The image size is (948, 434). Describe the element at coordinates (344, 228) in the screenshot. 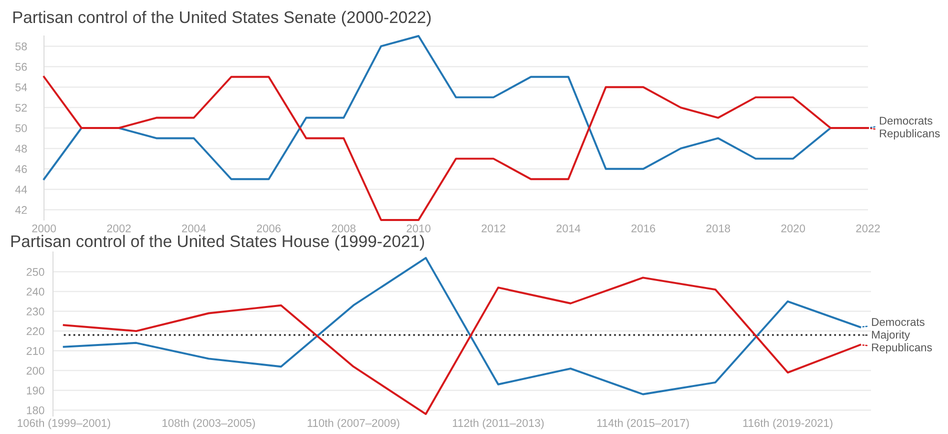

I see `x-tick-label: 2008` at that location.